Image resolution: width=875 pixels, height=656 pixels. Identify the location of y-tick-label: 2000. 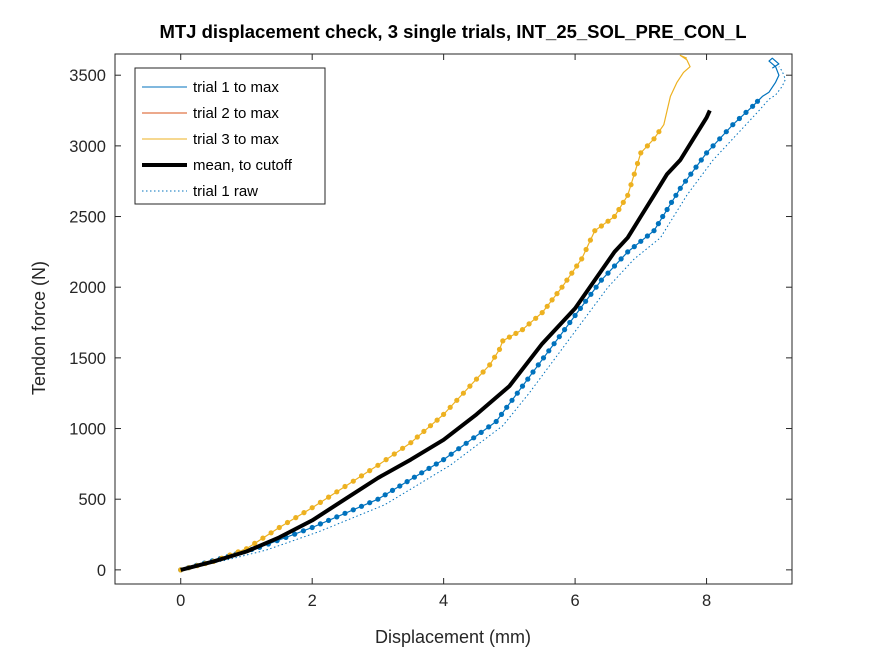
(87, 288).